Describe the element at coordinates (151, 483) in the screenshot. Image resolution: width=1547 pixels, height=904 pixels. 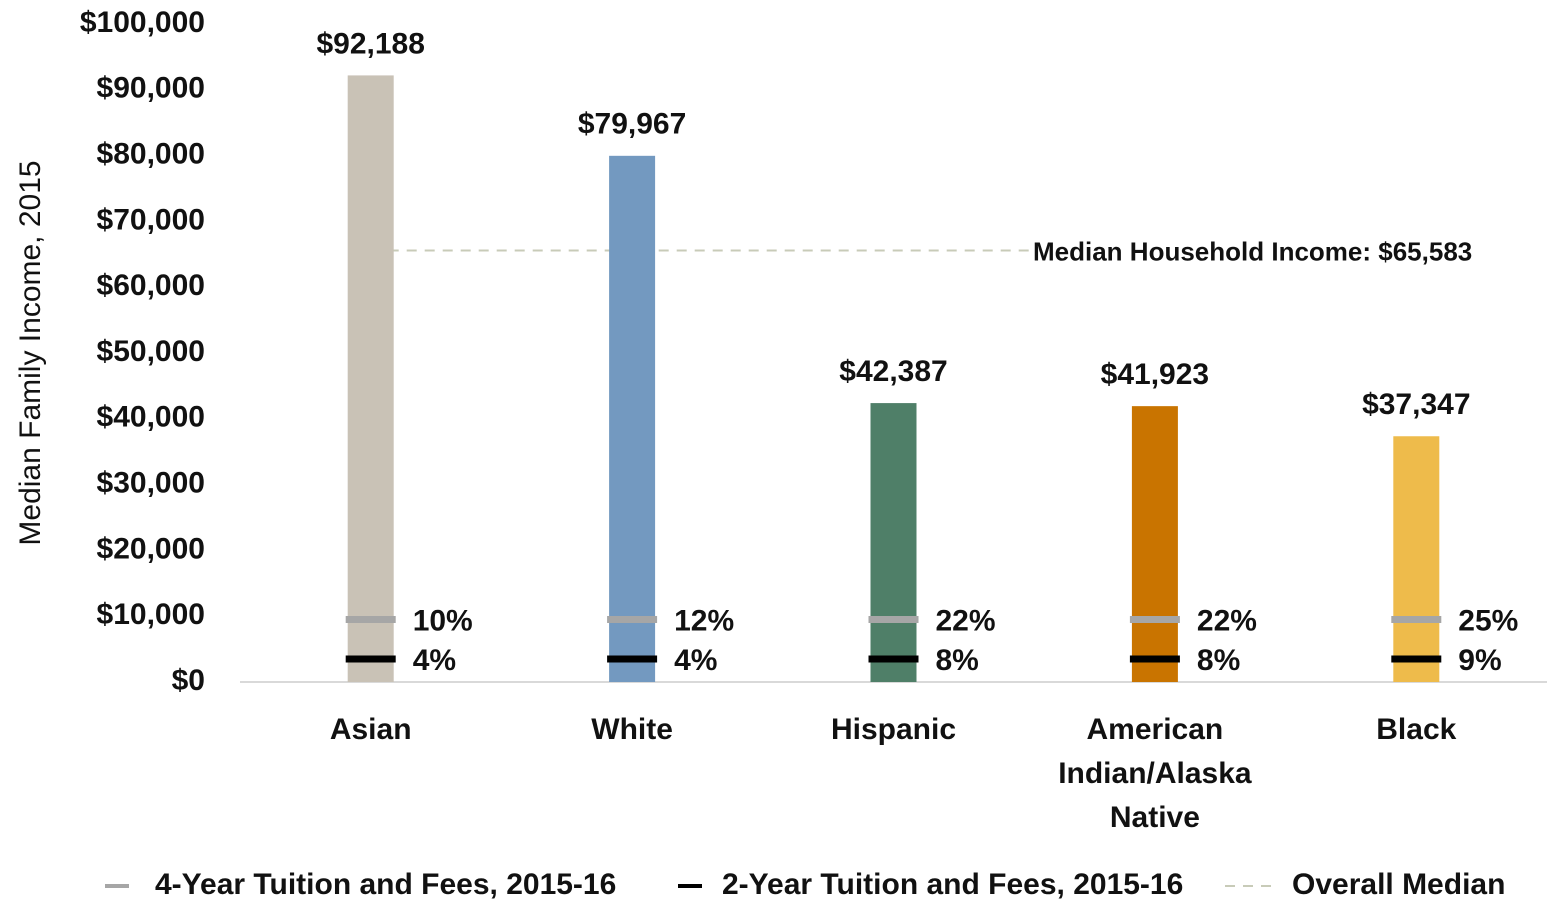
I see `y-tick-label: $30,000` at that location.